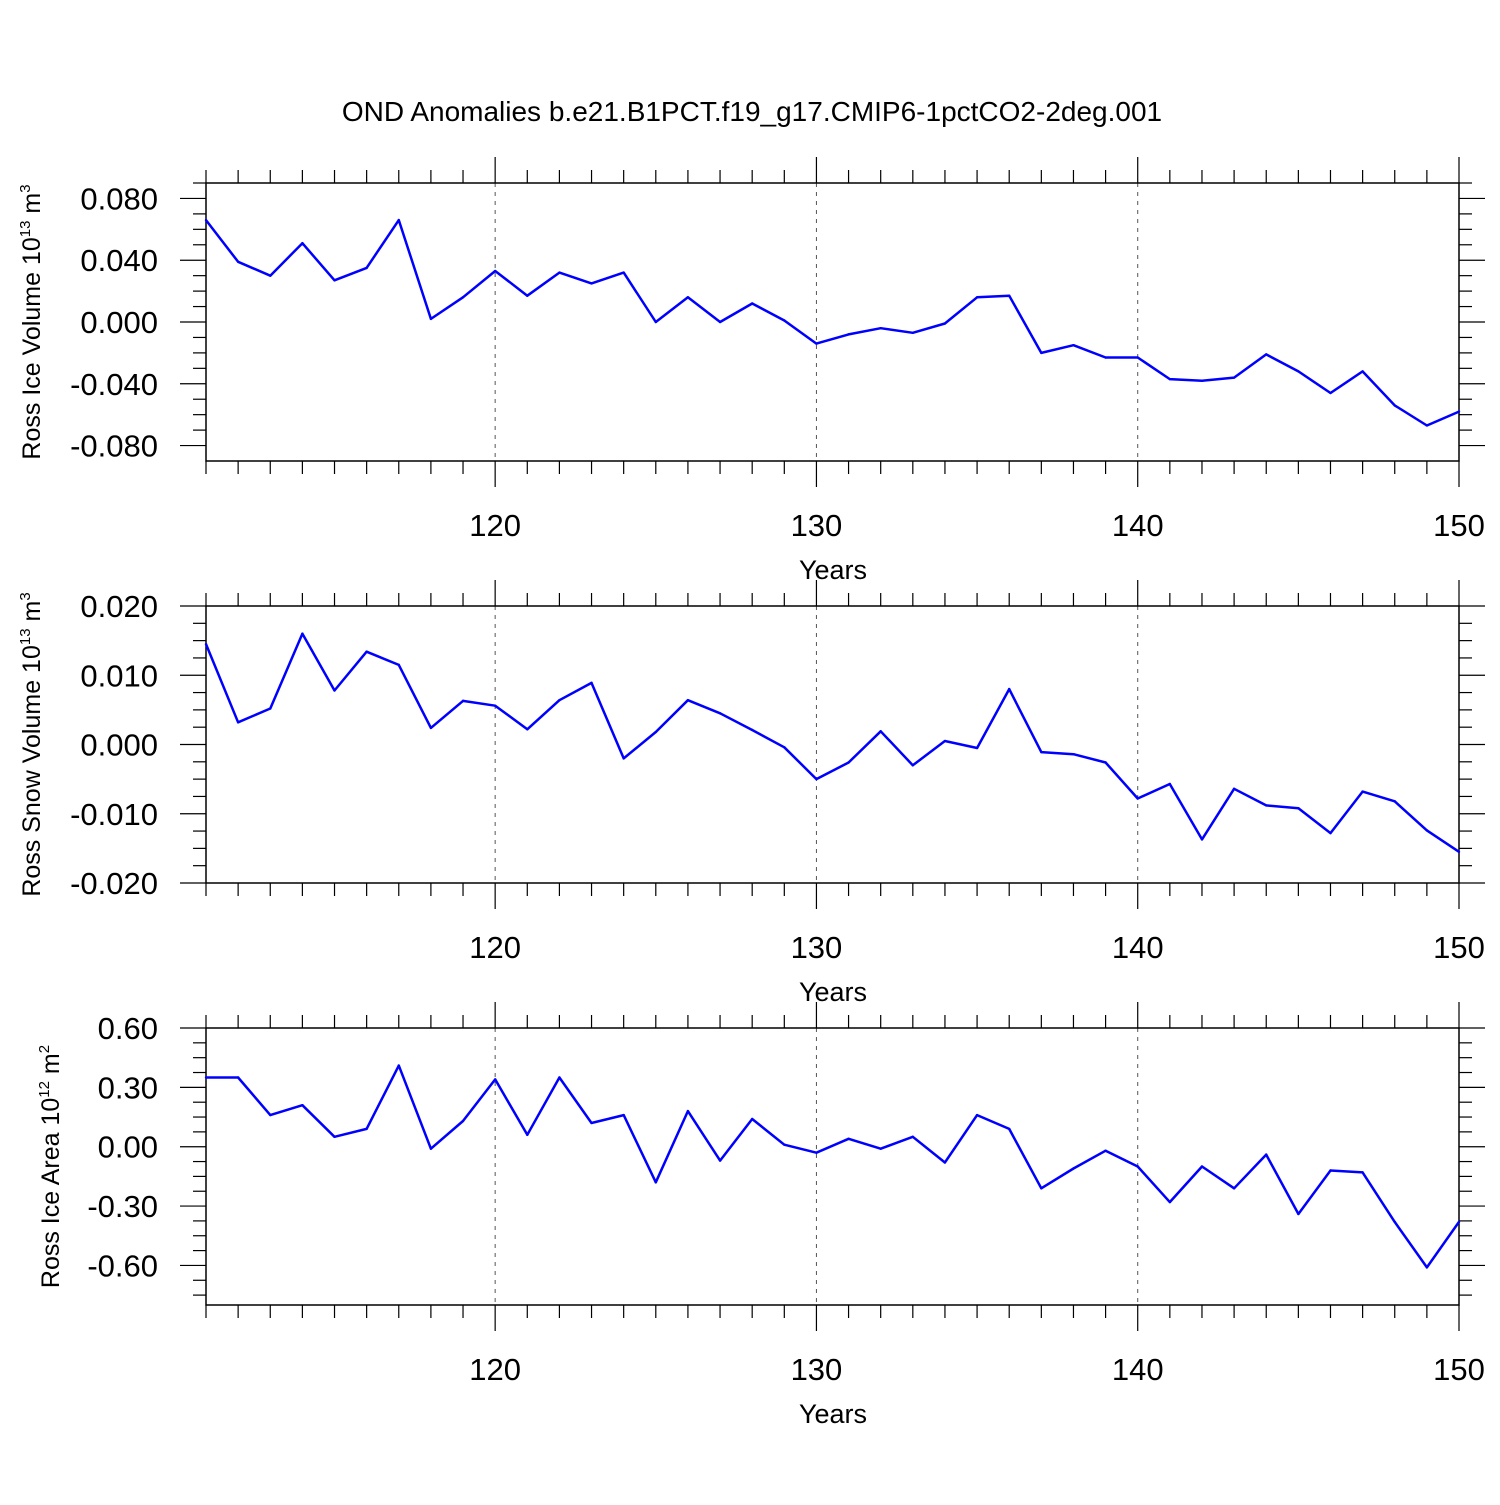 This screenshot has width=1500, height=1505. Describe the element at coordinates (51, 1193) in the screenshot. I see `y-axis-title-base: Ross Ice Area 10` at that location.